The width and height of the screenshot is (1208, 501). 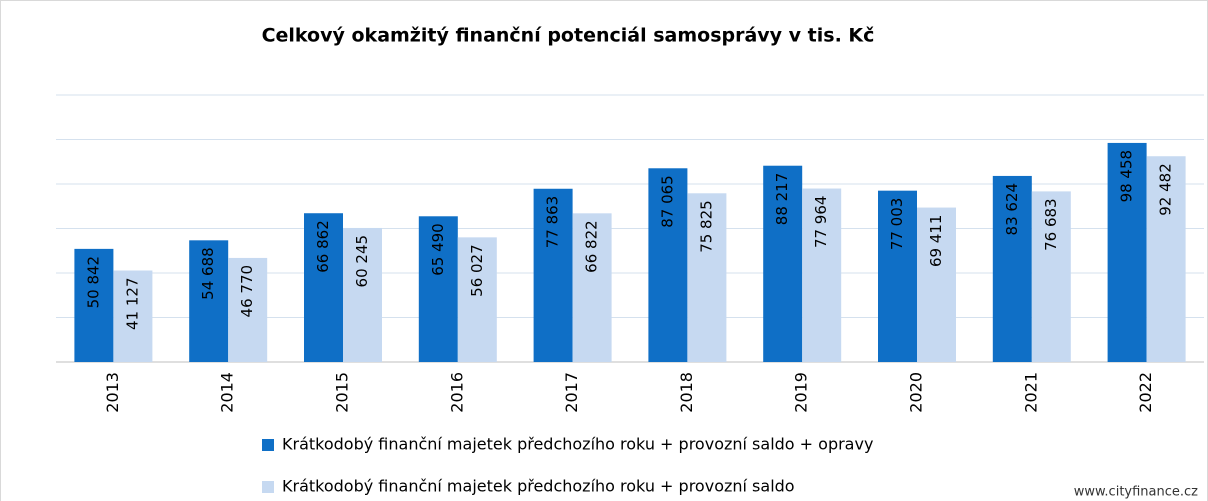 What do you see at coordinates (782, 199) in the screenshot?
I see `value-label: 88 217` at bounding box center [782, 199].